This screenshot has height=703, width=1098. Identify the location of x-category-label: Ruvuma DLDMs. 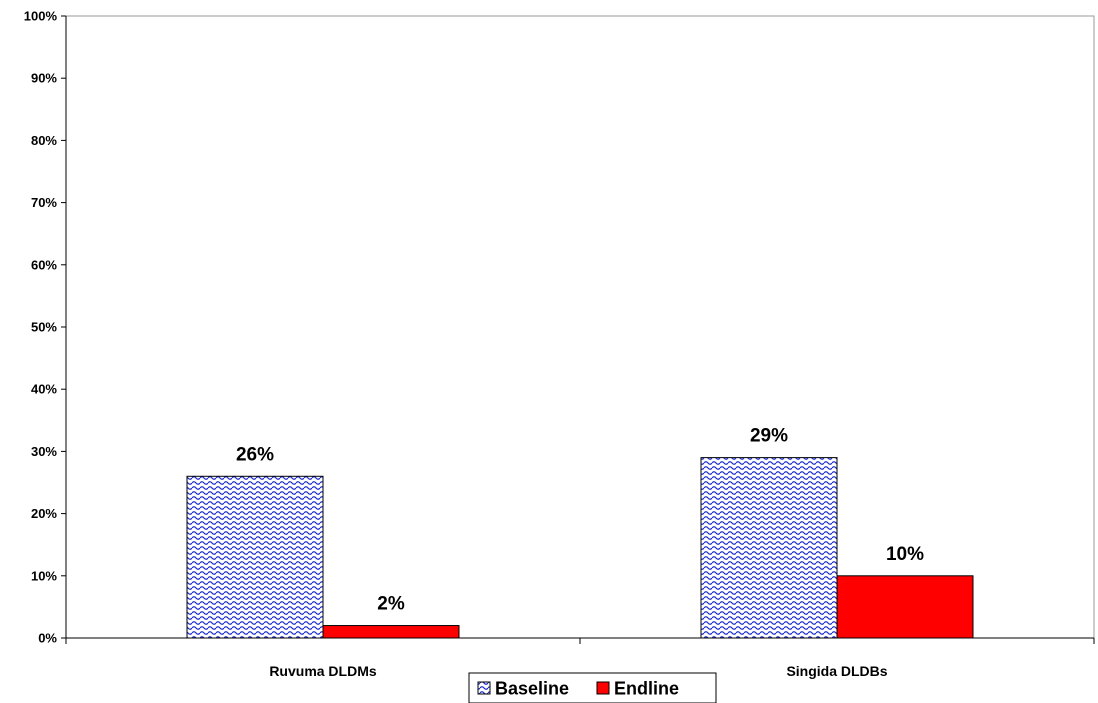
(323, 671).